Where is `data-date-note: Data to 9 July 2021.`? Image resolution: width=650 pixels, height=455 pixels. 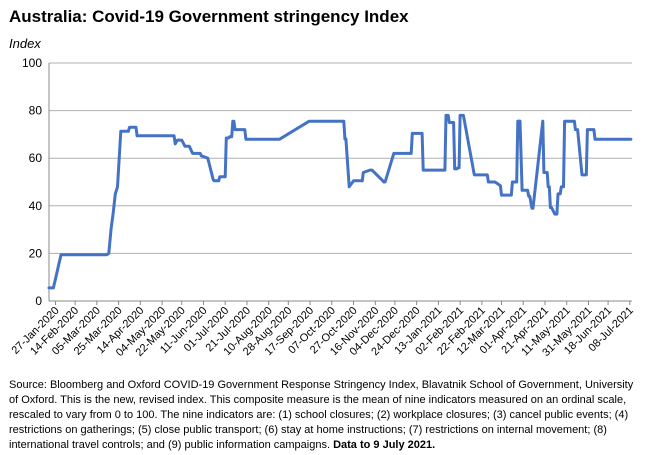 data-date-note: Data to 9 July 2021. is located at coordinates (384, 445).